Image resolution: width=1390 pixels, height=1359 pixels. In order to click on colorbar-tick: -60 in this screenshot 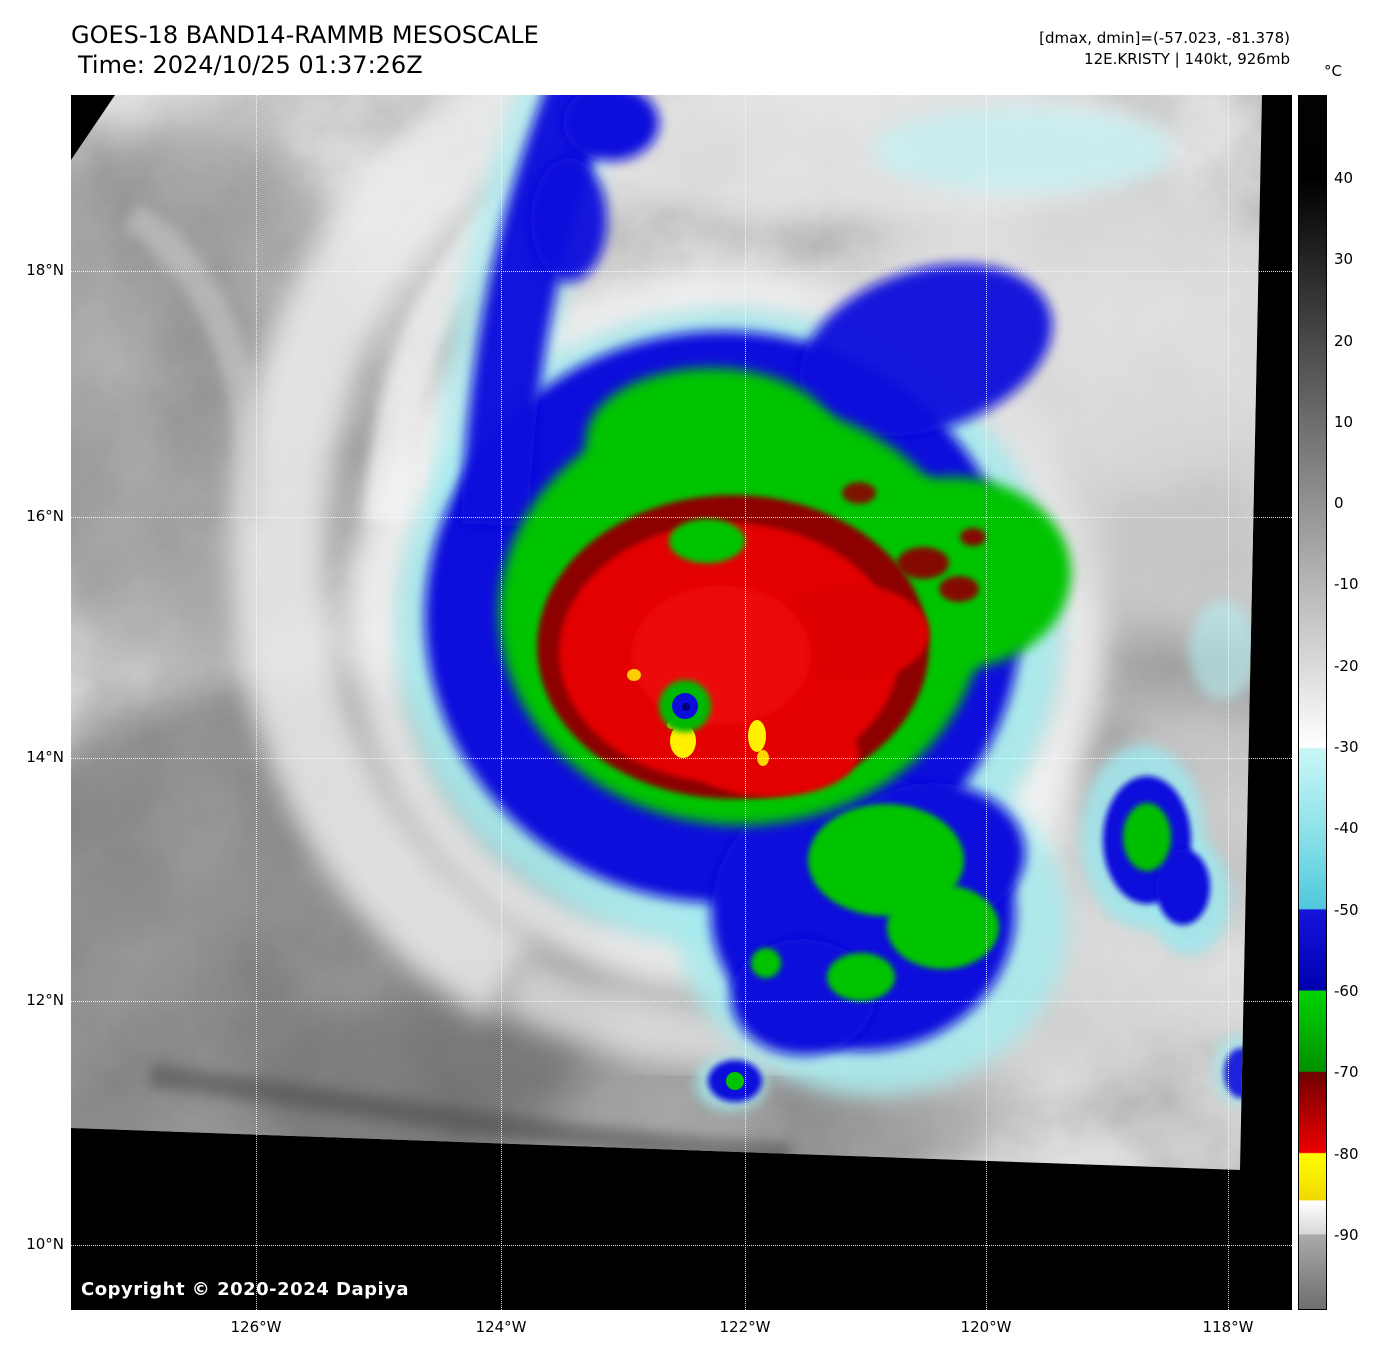, I will do `click(1346, 990)`.